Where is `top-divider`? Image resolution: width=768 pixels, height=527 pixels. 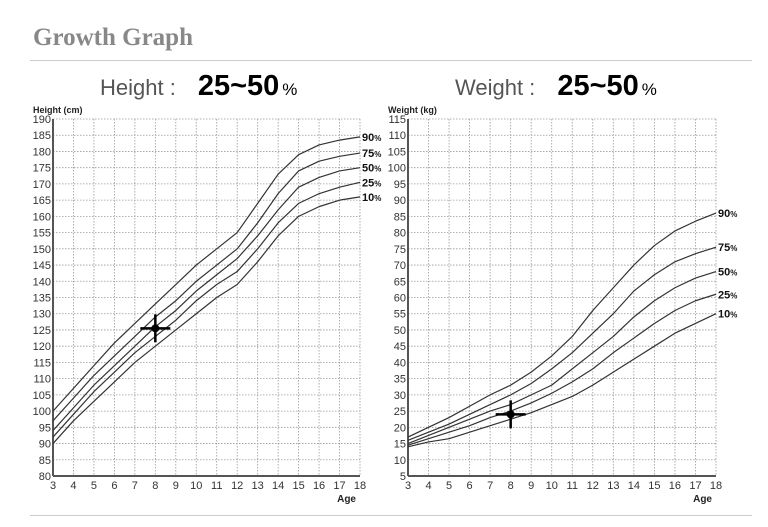 top-divider is located at coordinates (391, 60).